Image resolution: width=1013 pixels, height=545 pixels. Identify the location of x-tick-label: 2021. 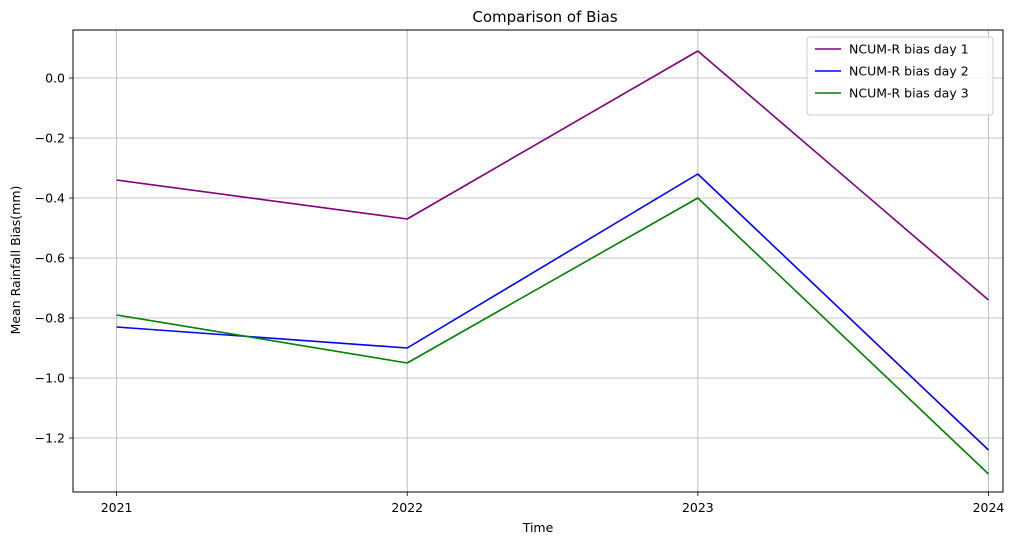
(117, 507).